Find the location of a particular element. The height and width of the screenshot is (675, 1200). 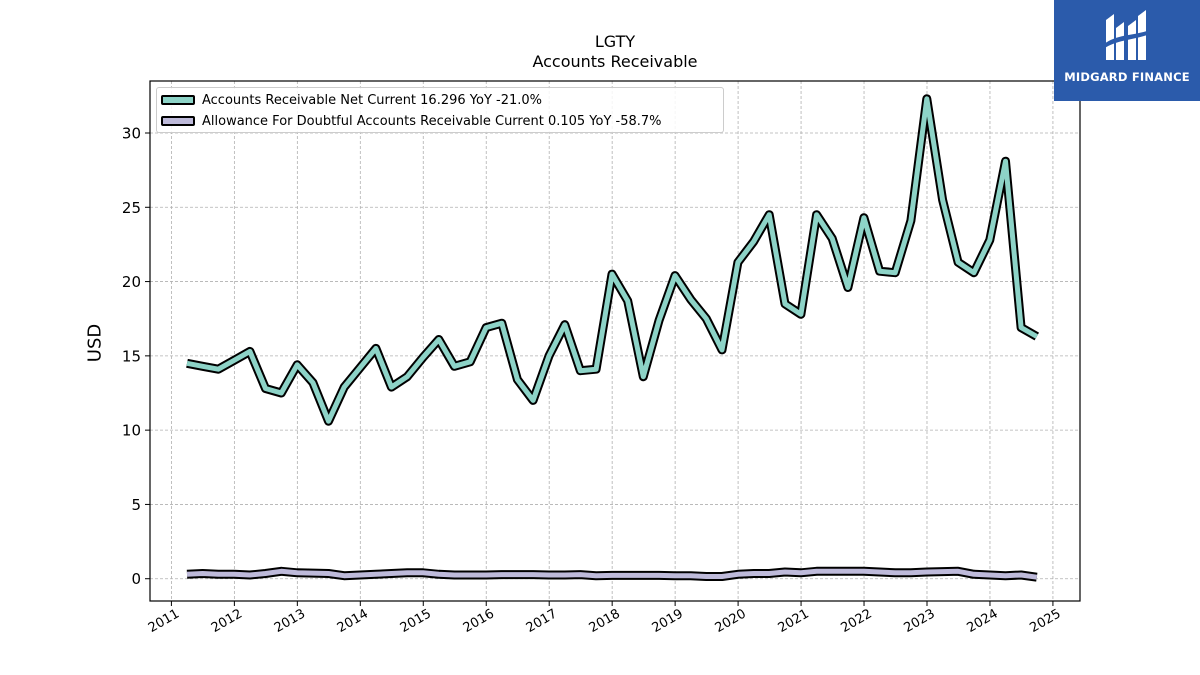

x-tick-label: 2013 is located at coordinates (290, 621).